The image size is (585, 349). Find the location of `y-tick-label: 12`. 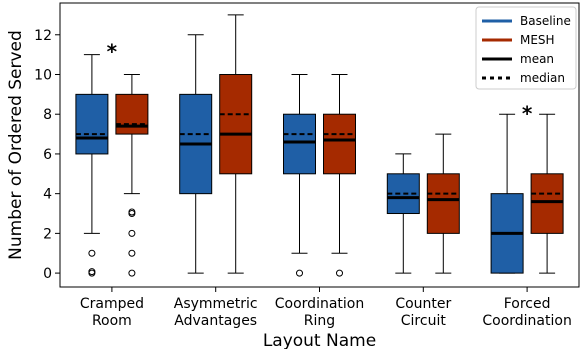

y-tick-label: 12 is located at coordinates (43, 36).